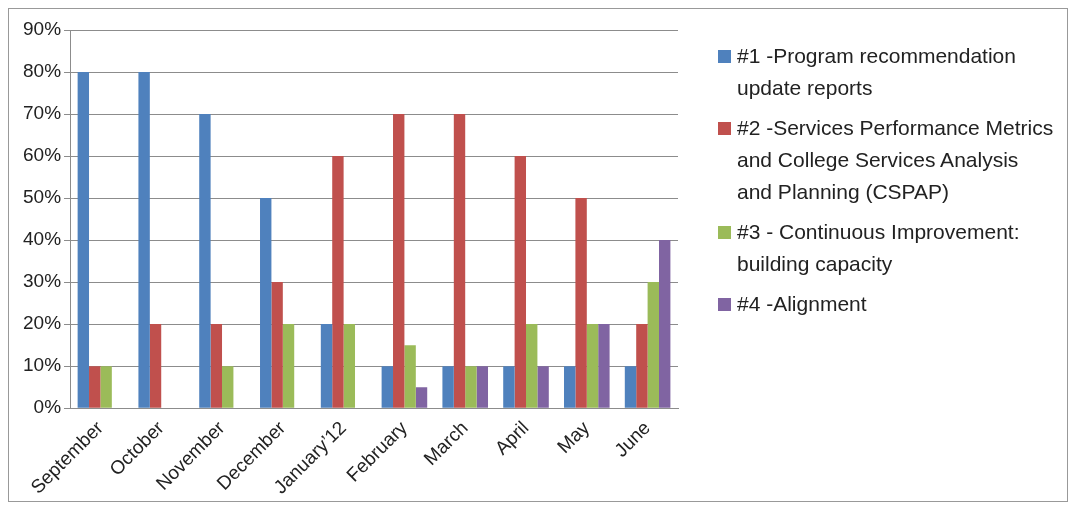 The image size is (1076, 510). I want to click on legend-label: #3 - Continuous Improvement: building capacity, so click(879, 248).